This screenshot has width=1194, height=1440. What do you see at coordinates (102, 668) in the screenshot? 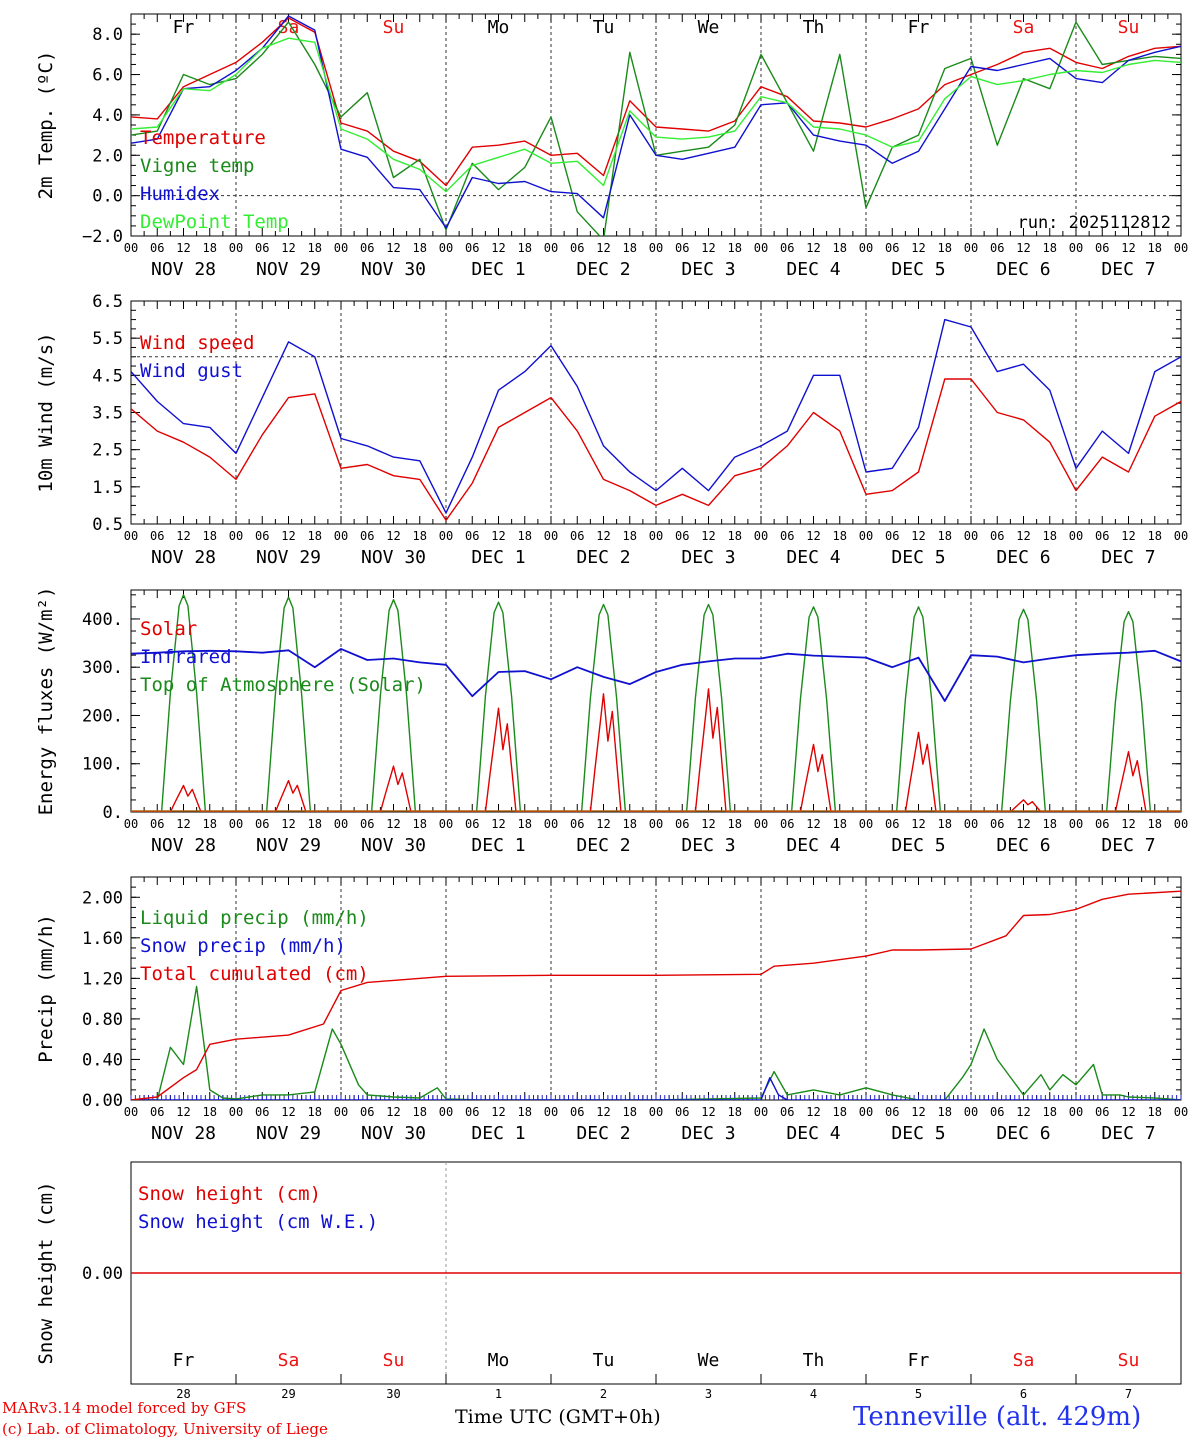
I see `y-tick-label: 300.` at bounding box center [102, 668].